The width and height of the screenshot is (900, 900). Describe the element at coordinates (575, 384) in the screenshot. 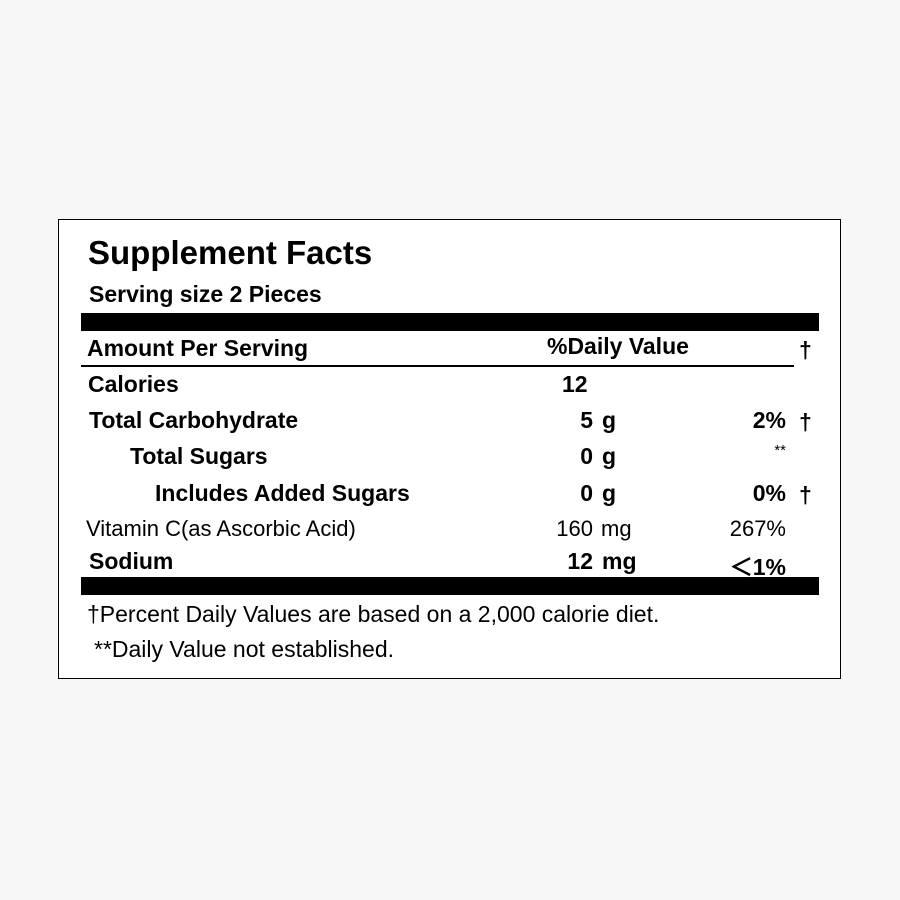

I see `row-calories-amount: 12` at that location.